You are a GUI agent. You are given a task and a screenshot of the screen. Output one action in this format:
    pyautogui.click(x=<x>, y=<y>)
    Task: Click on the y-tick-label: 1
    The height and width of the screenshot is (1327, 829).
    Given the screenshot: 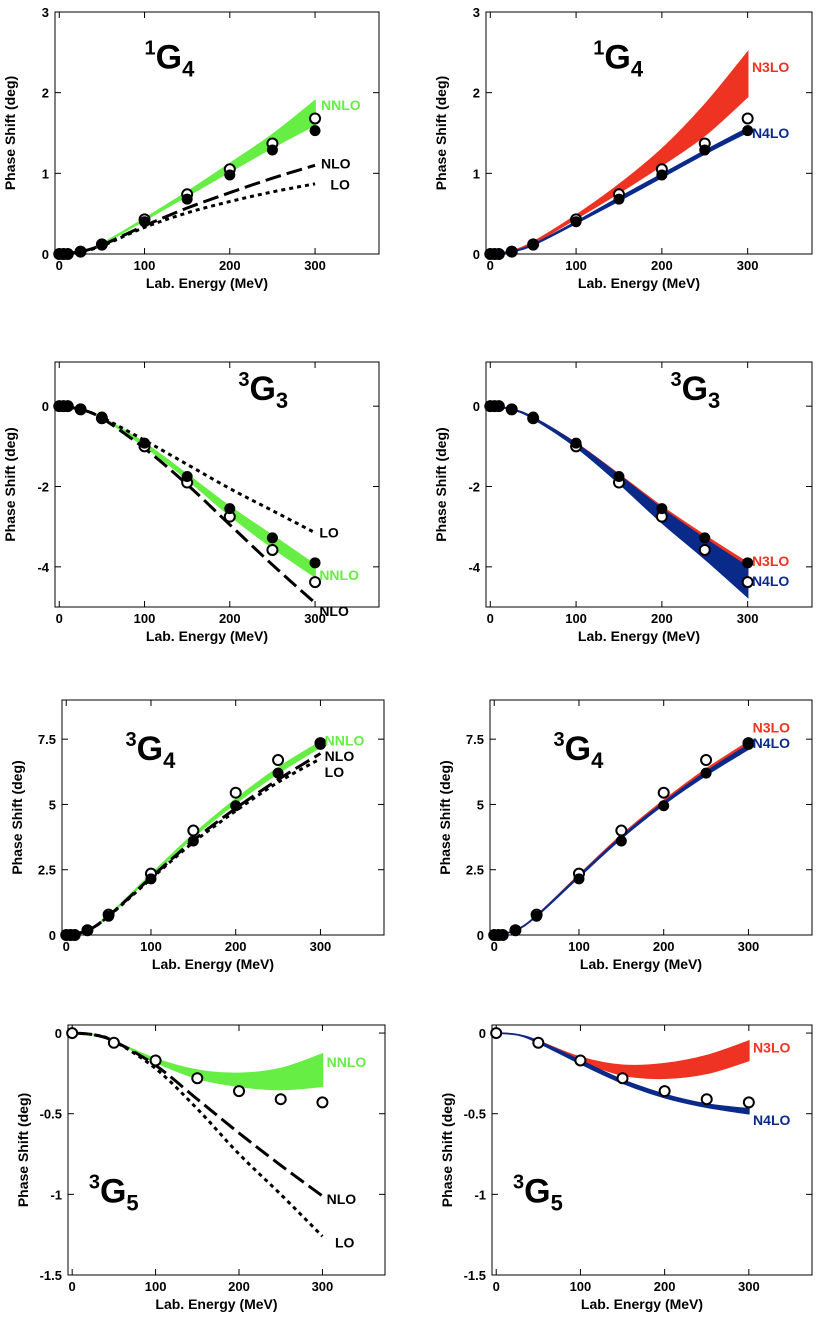 What is the action you would take?
    pyautogui.click(x=476, y=173)
    